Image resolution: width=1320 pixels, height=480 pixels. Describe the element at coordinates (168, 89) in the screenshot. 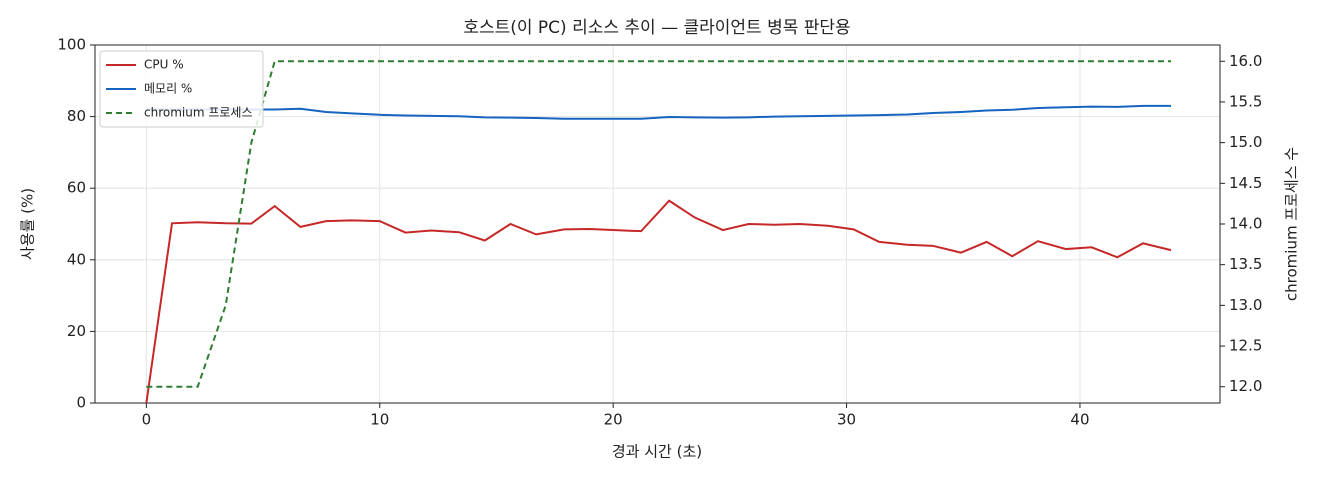

I see `legend-label: 메모리 %` at that location.